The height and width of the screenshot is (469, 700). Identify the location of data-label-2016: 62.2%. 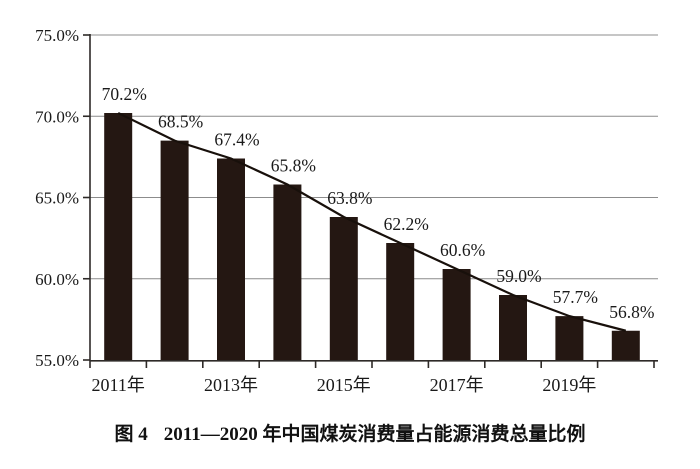
(406, 224).